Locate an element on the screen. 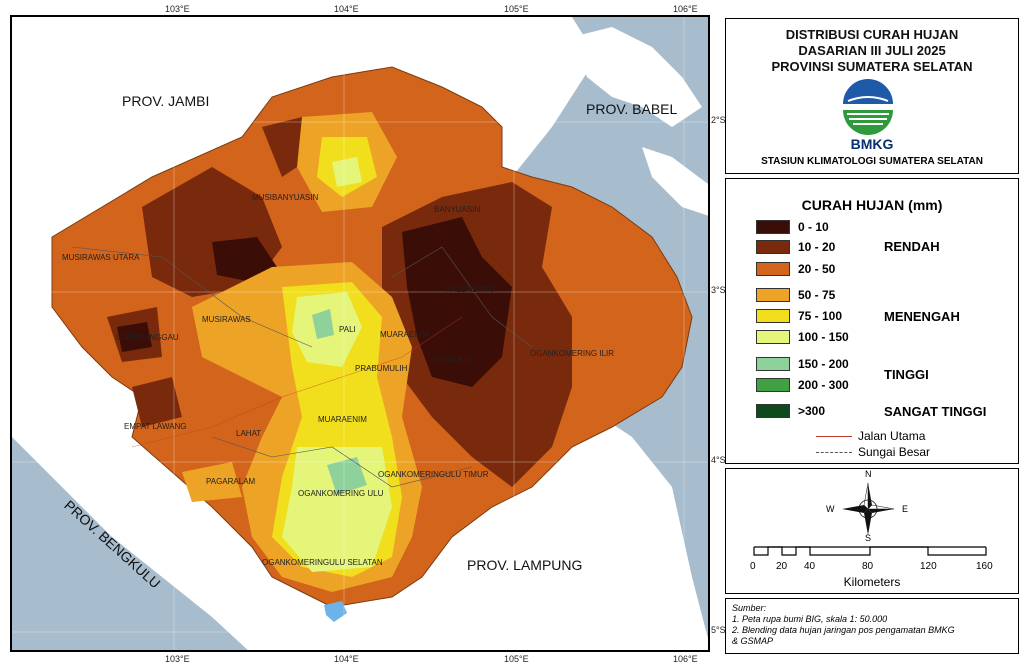 The height and width of the screenshot is (667, 1024). label-prov-lampung: PROV. LAMPUNG is located at coordinates (525, 565).